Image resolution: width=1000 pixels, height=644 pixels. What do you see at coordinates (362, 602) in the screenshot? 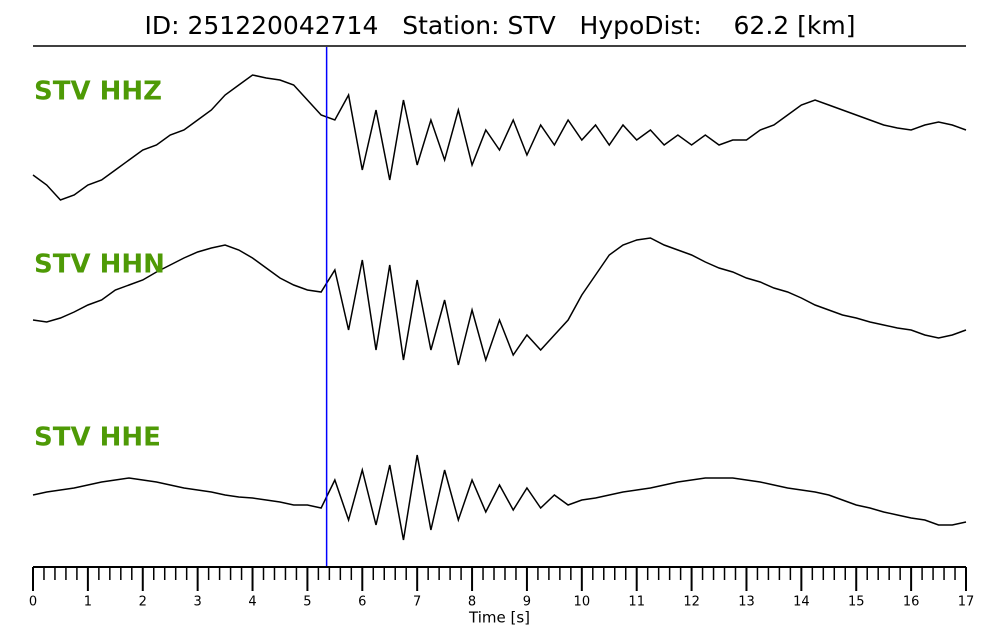
I see `x-tick-label: 6` at bounding box center [362, 602].